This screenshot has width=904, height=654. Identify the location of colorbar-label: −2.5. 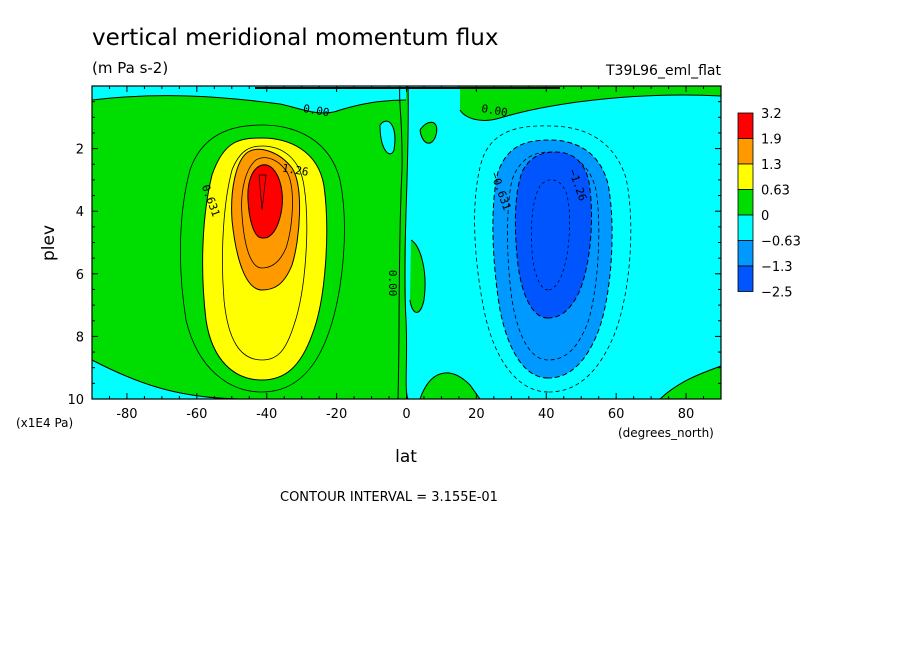
(777, 293).